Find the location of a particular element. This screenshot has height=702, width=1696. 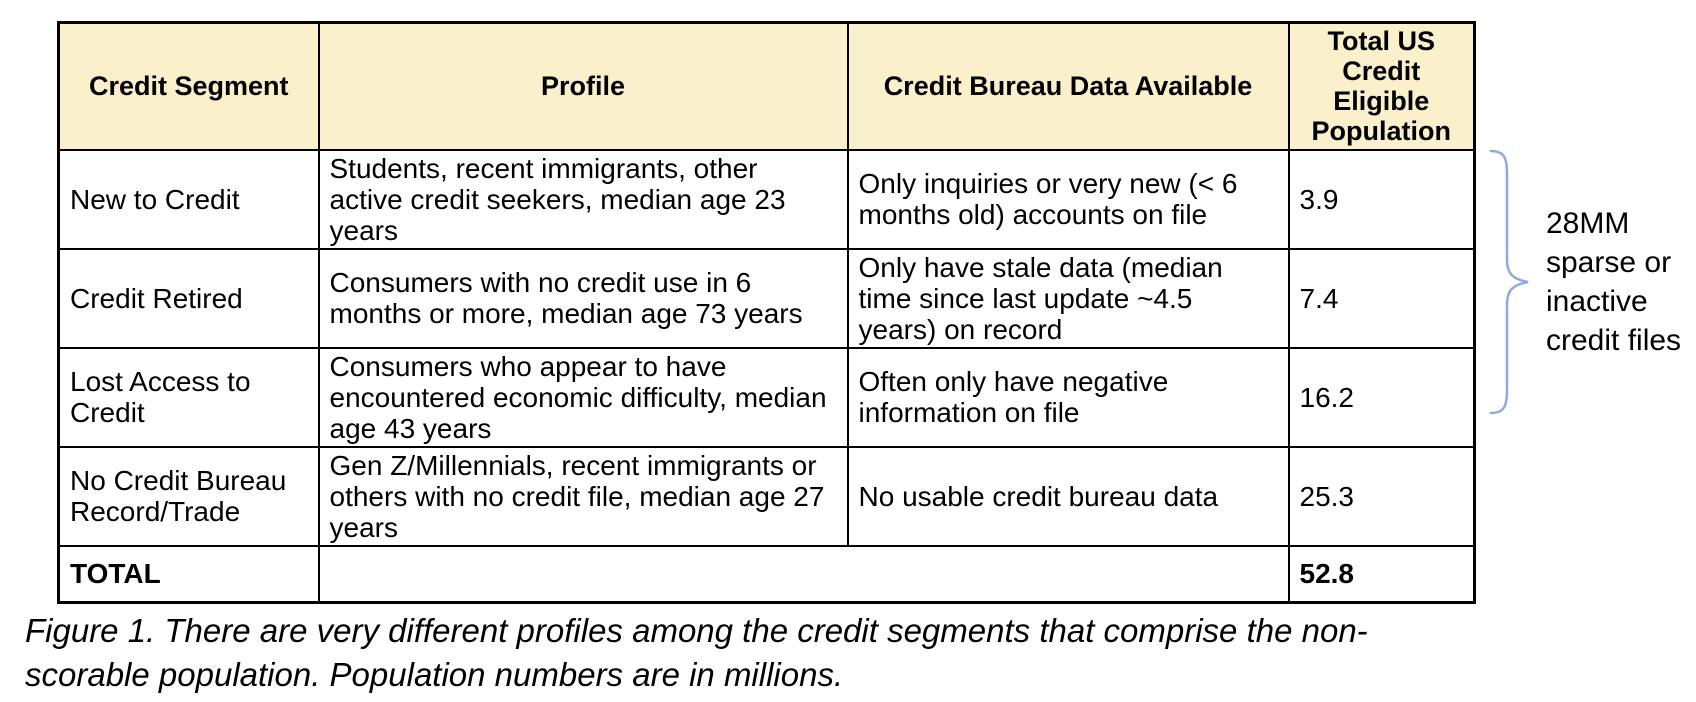

segment-cell: No Credit Bureau Record/Trade is located at coordinates (188, 496).